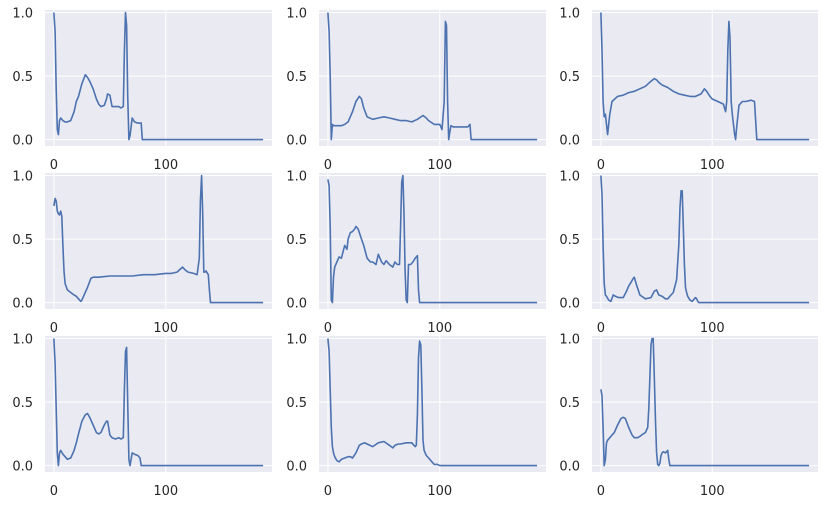 The width and height of the screenshot is (829, 509). I want to click on subplot-2: 0.0 0.5 1.0 0 100, so click(416, 90).